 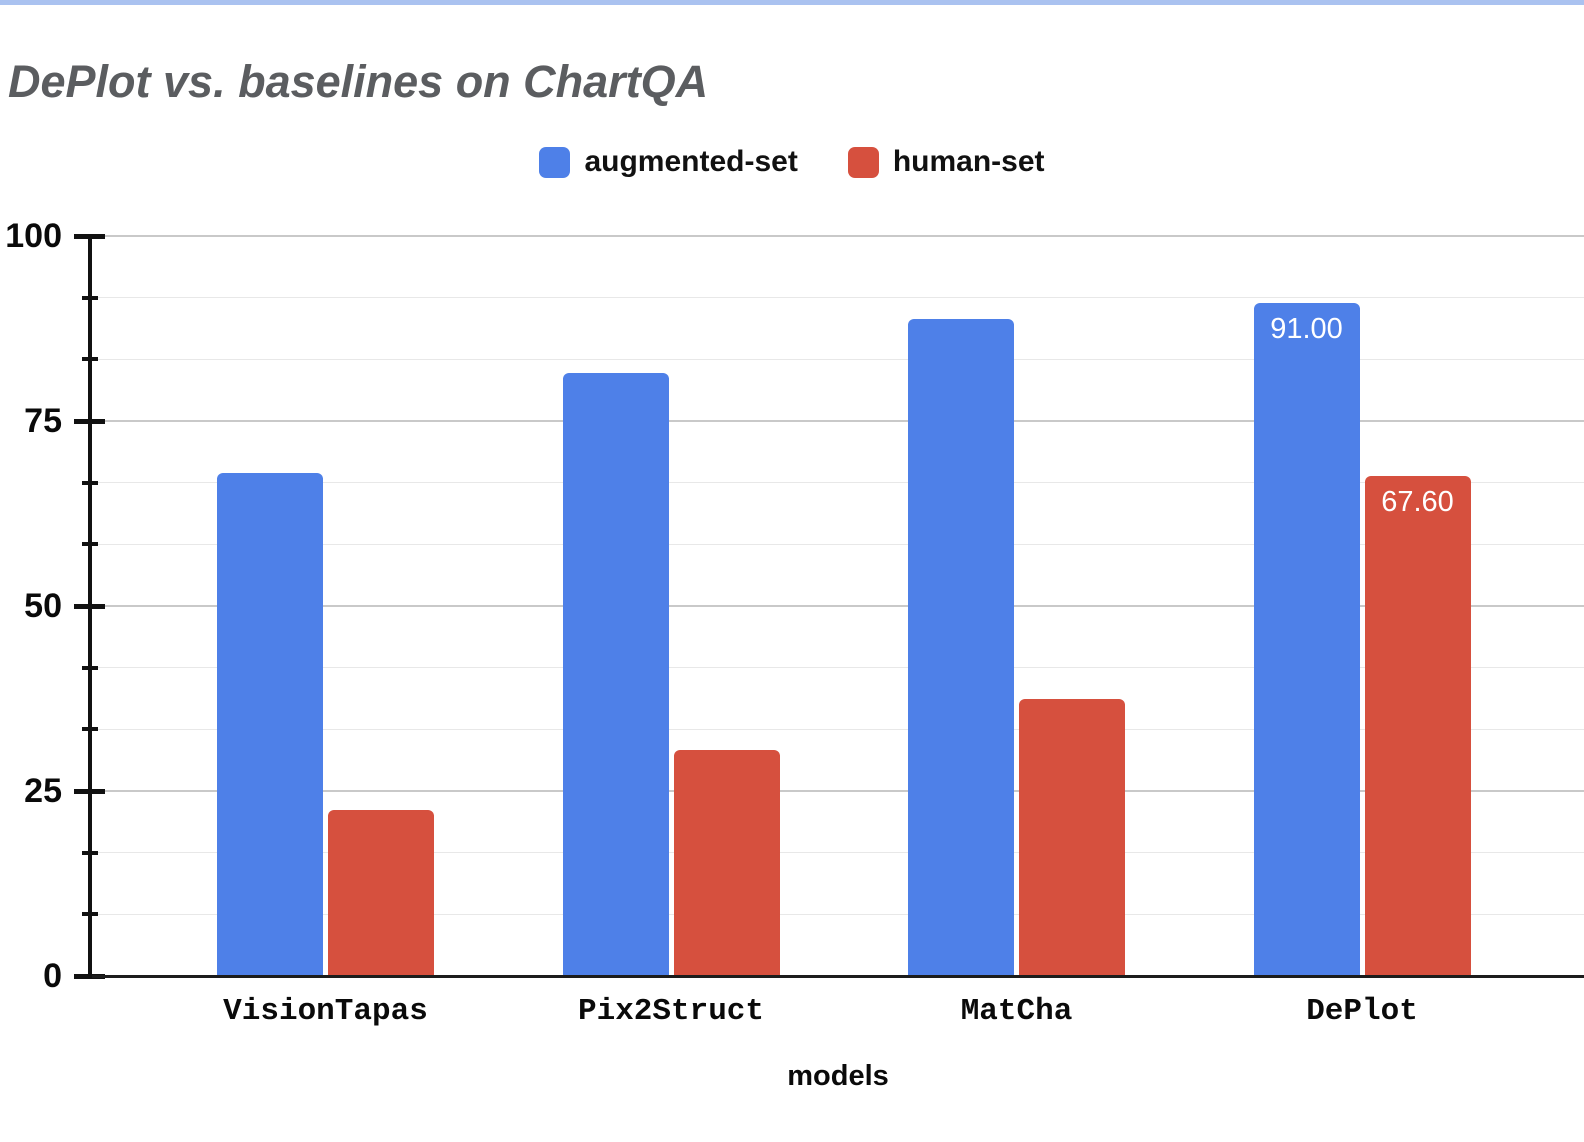 I want to click on x-axis-title: models, so click(x=838, y=1076).